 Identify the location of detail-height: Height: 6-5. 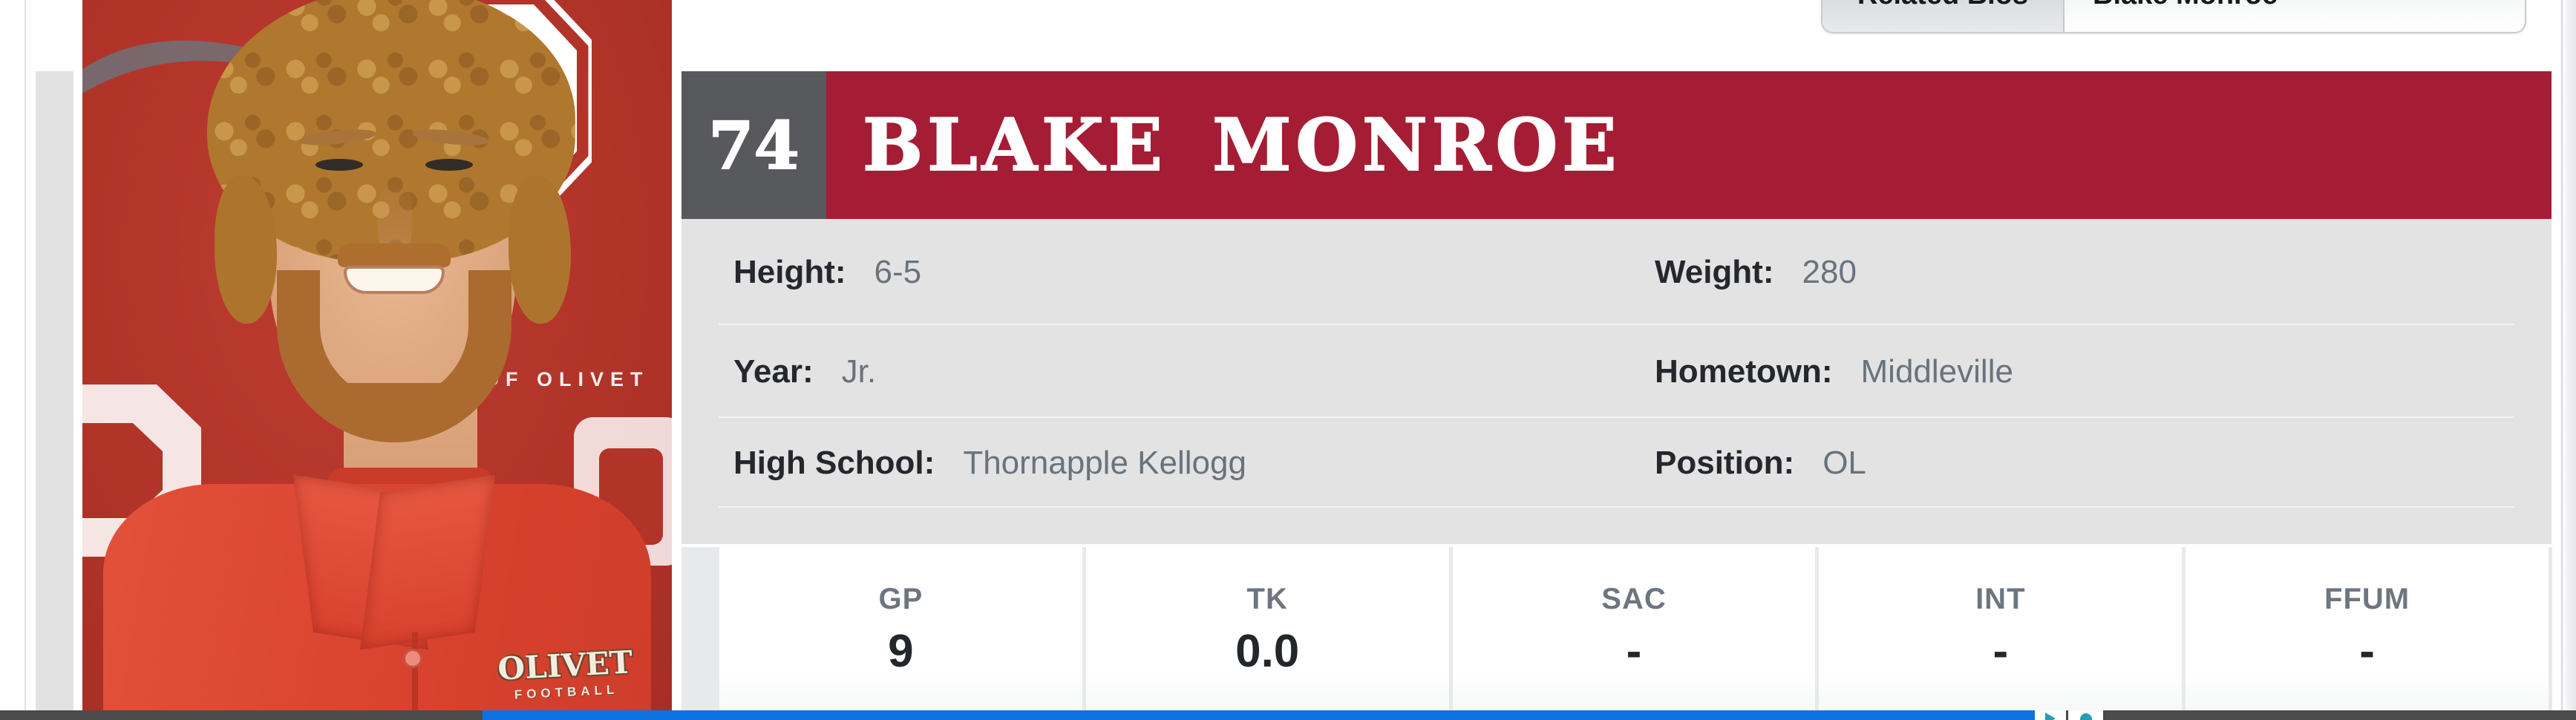
(827, 273).